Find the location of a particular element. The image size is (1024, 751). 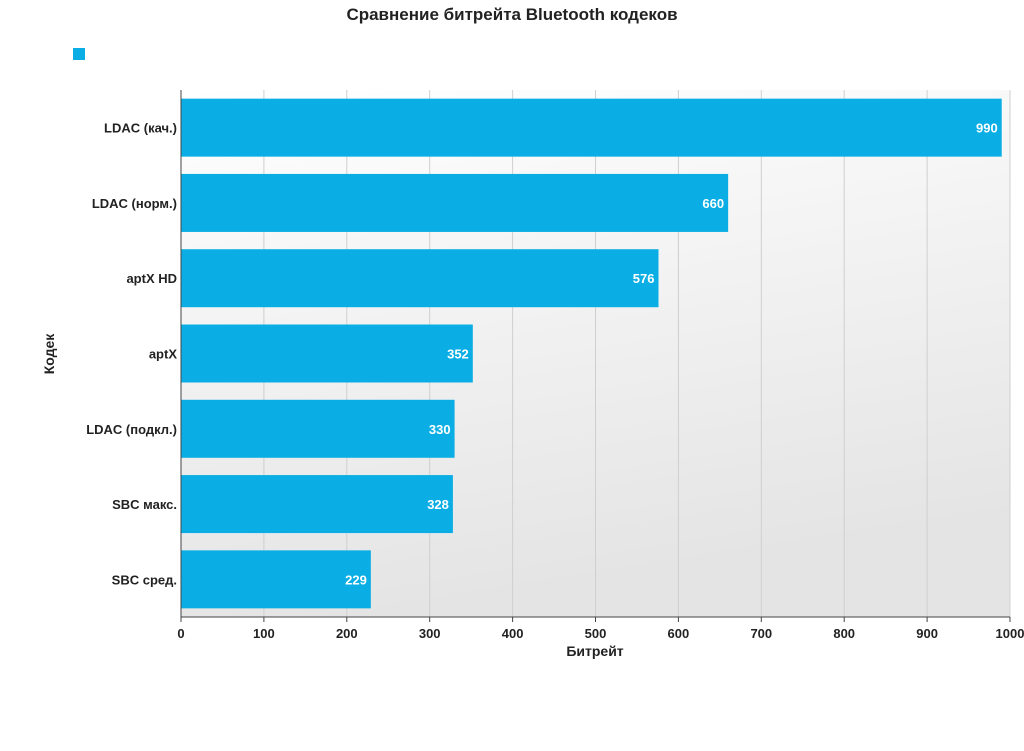

x-tick-label: 700 is located at coordinates (761, 633).